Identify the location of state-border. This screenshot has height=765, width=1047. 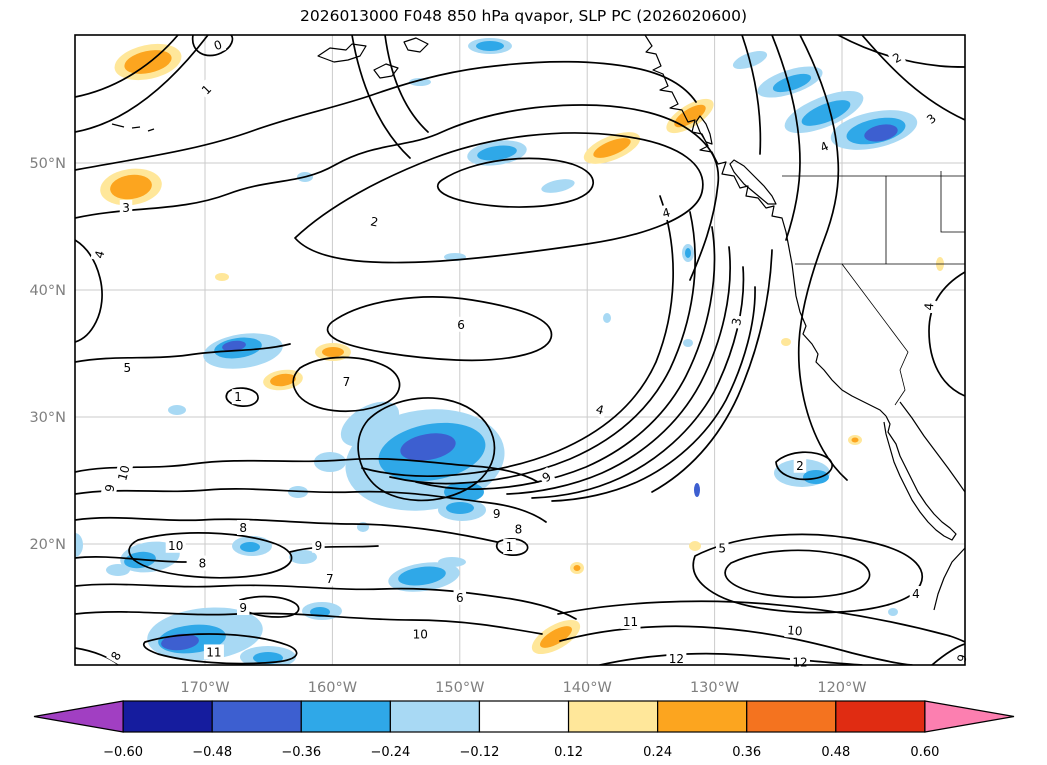
(875, 334).